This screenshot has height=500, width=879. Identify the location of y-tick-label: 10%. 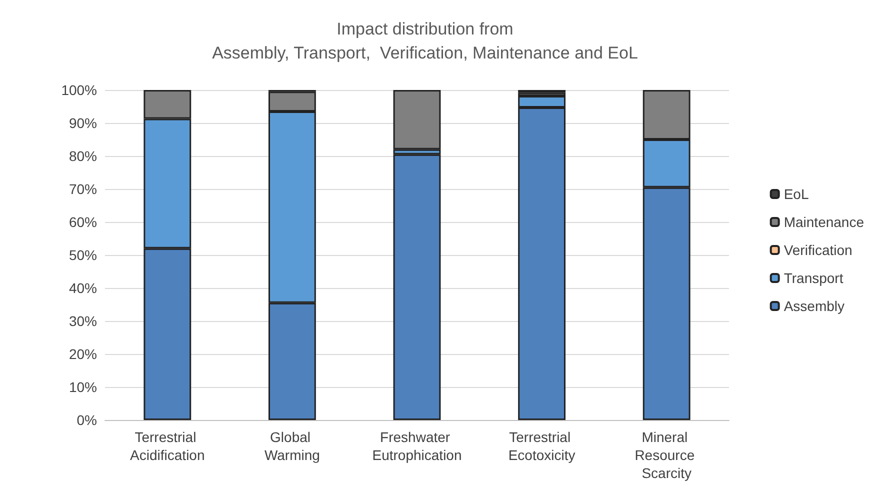
(82, 387).